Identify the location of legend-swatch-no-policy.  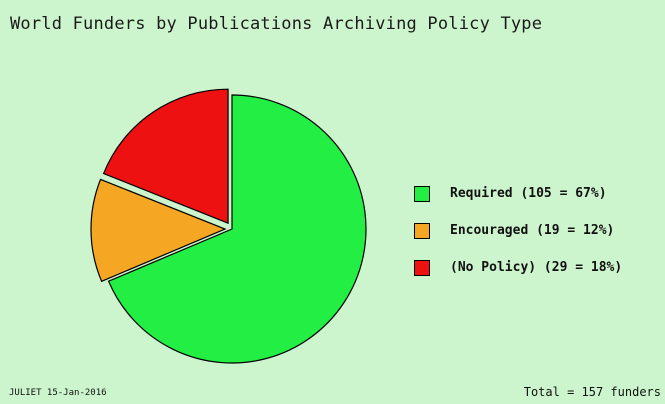
(422, 267).